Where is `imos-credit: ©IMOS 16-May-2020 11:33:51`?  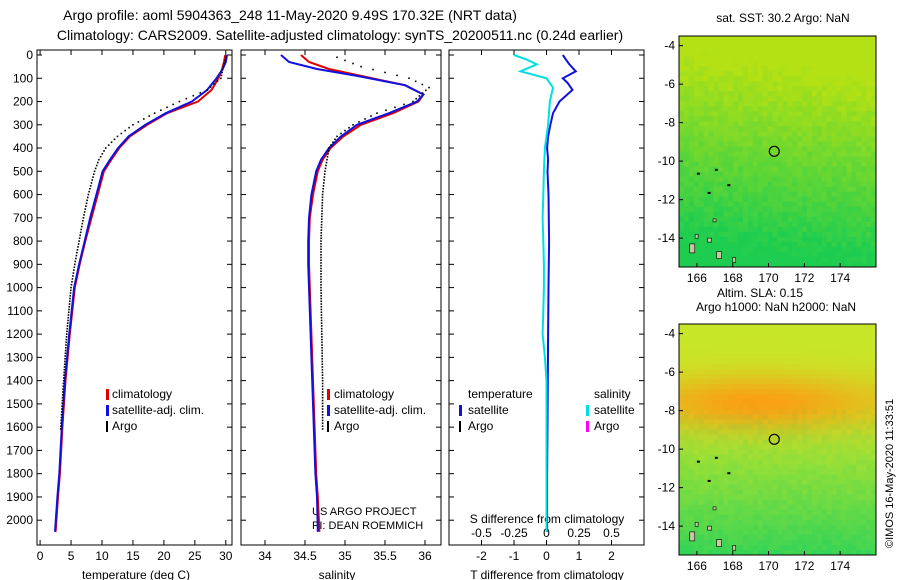
imos-credit: ©IMOS 16-May-2020 11:33:51 is located at coordinates (890, 473).